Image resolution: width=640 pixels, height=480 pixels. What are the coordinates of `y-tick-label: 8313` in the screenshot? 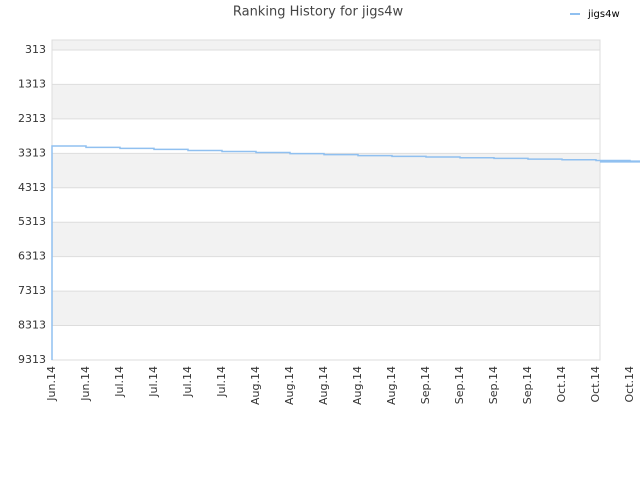 It's located at (32, 325).